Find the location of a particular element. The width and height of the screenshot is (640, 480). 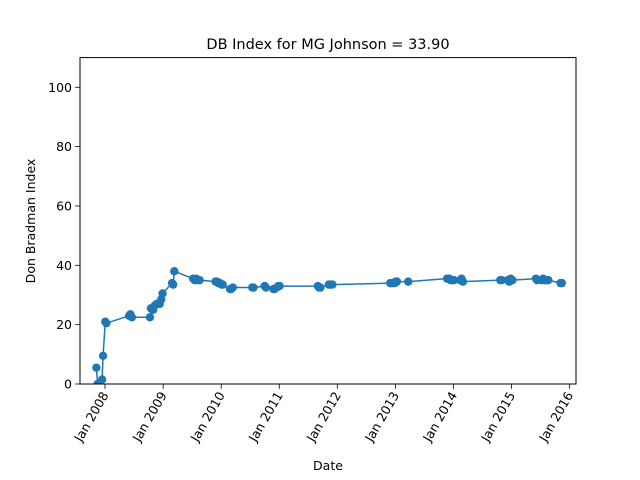

y-tick-label: 80 is located at coordinates (64, 146).